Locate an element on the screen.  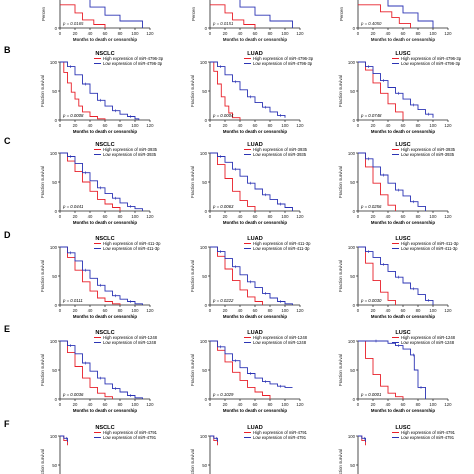
panel-letter: B is located at coordinates (7, 50).